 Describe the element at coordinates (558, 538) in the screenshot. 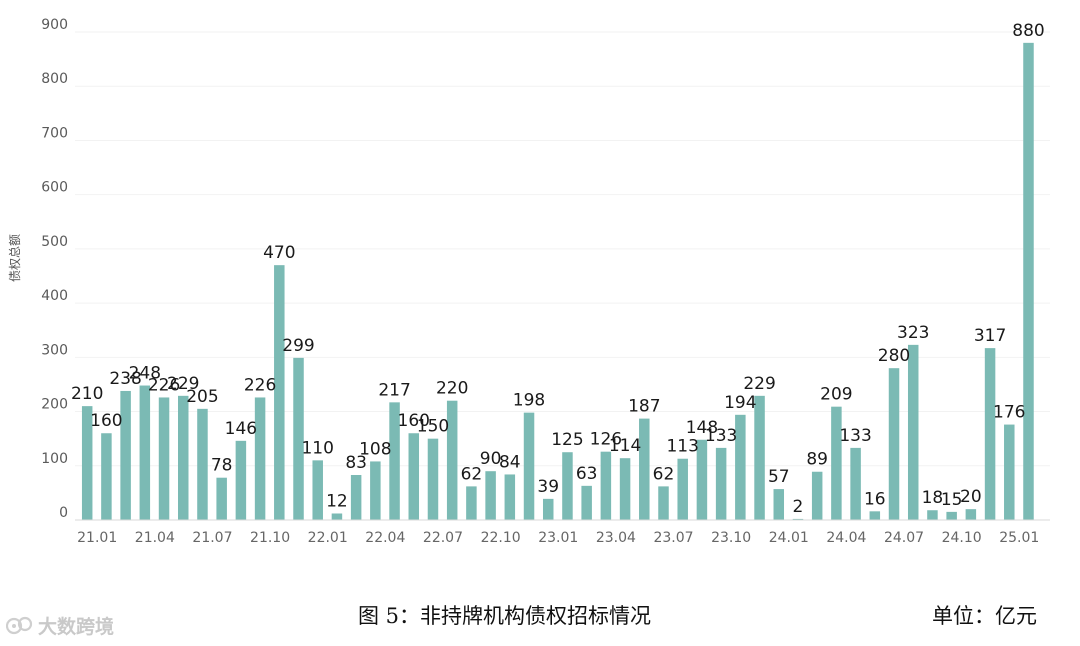

I see `x-tick-label: 23.01` at that location.